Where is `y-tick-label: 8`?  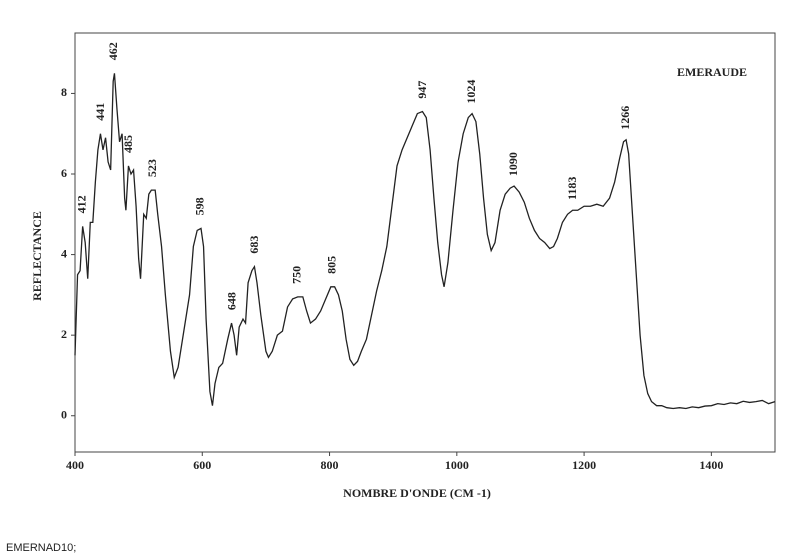 y-tick-label: 8 is located at coordinates (64, 92).